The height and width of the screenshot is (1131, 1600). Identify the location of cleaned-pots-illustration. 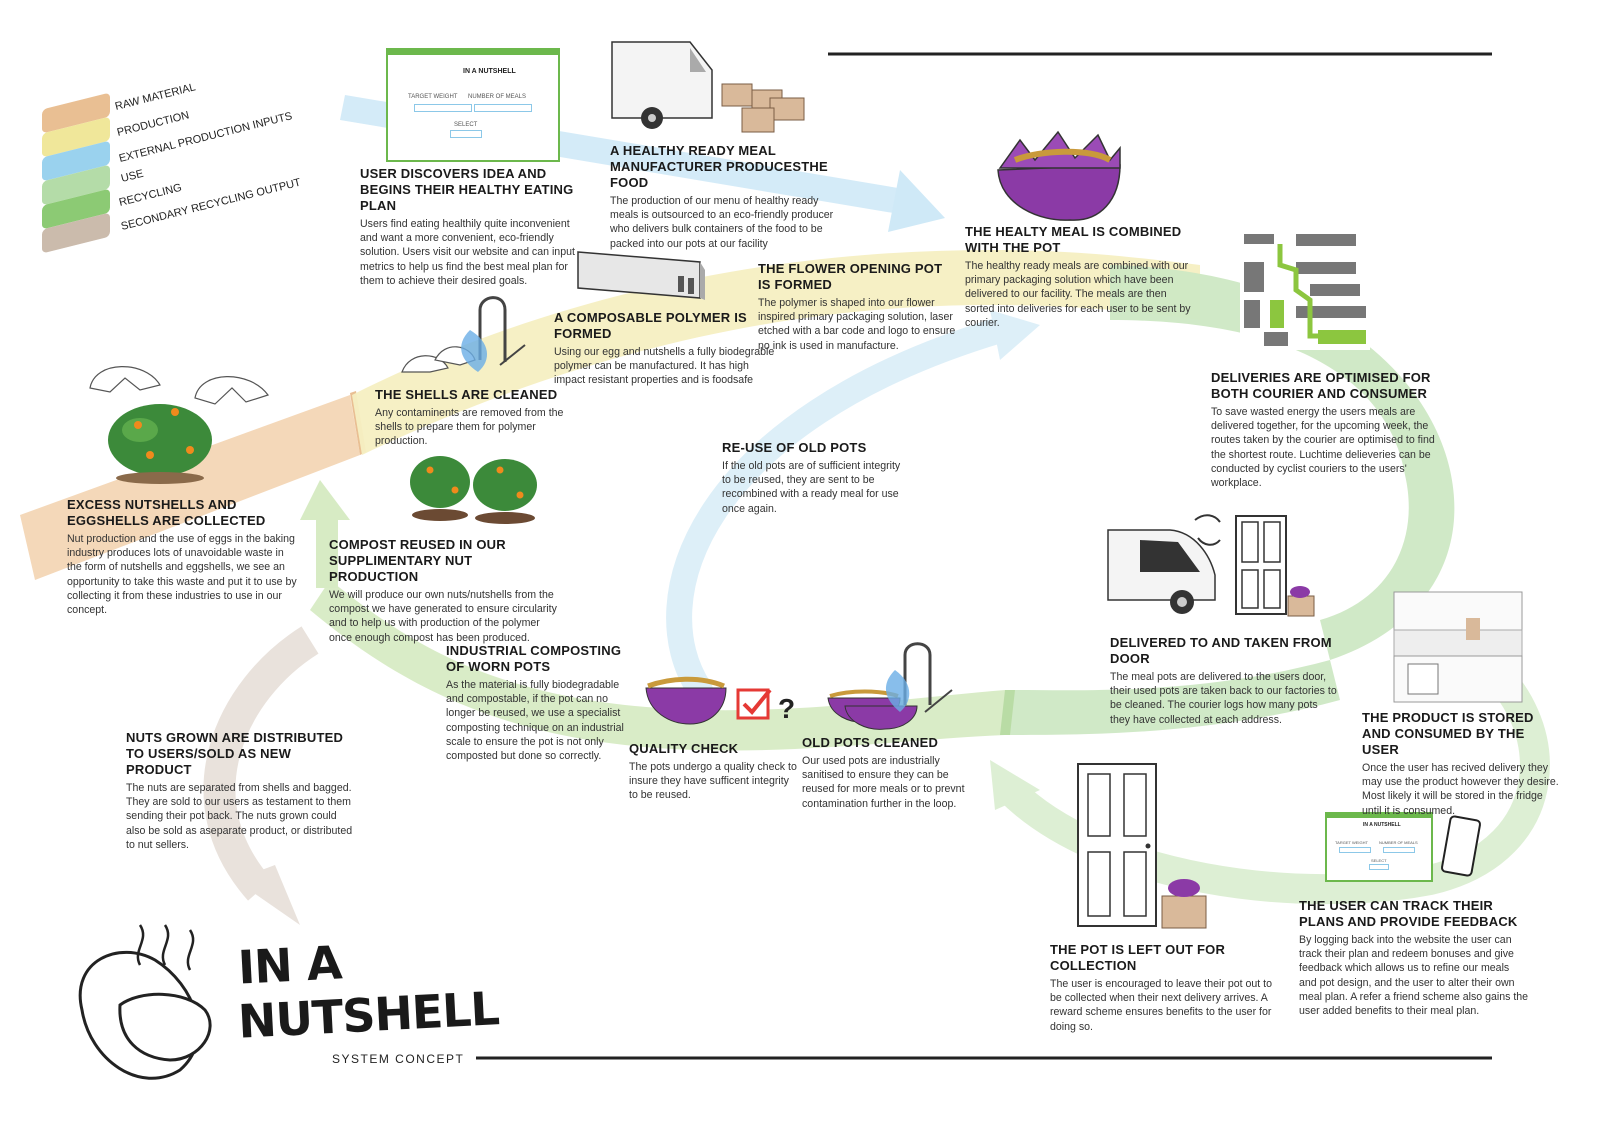
(890, 686).